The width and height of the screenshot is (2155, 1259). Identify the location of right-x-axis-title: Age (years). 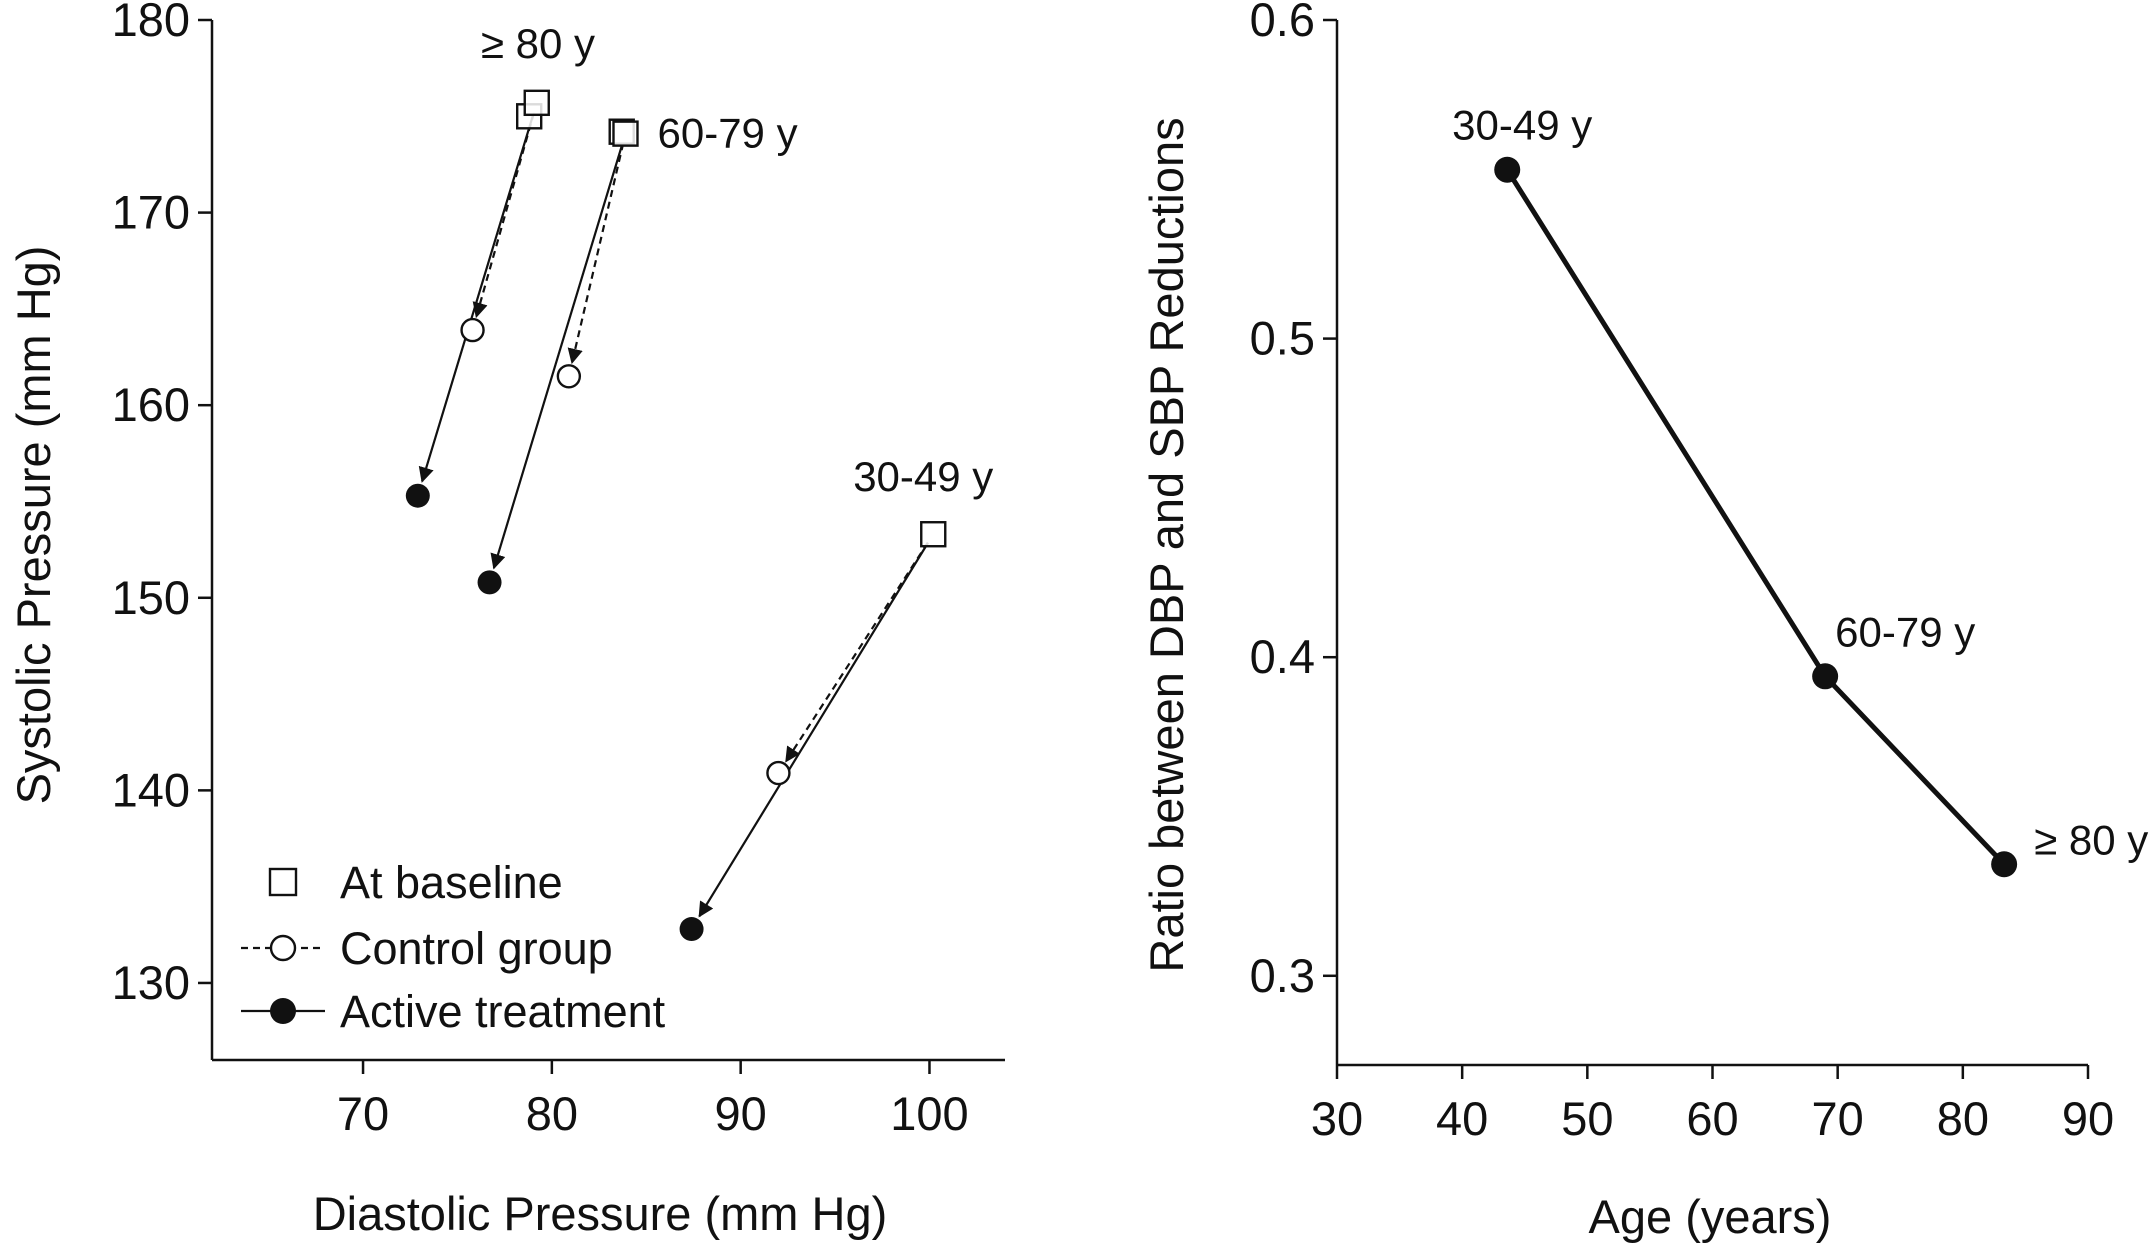
(1710, 1216).